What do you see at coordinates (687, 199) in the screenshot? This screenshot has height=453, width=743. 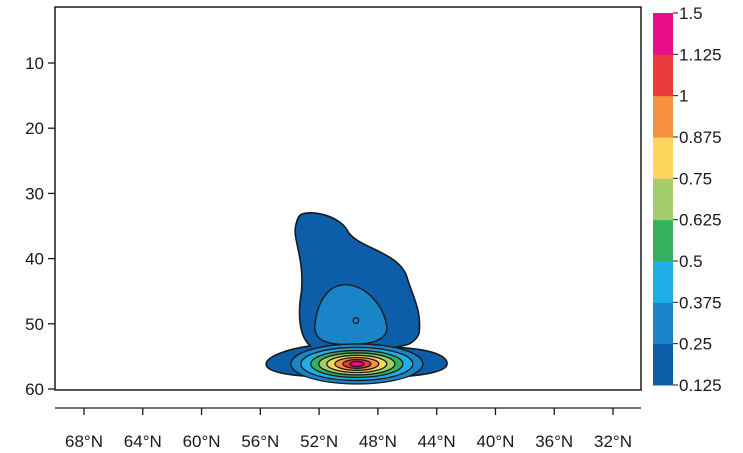 I see `colorbar: 0.125 0.25 0.375 0.5 0.625 0.75 0.875 1 1.125 1.5` at bounding box center [687, 199].